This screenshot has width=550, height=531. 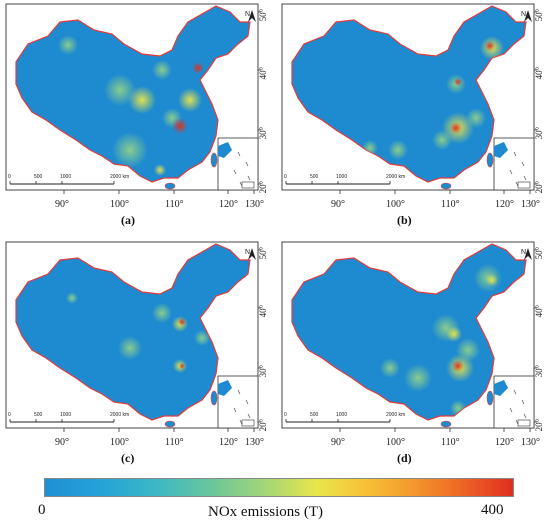 What do you see at coordinates (279, 487) in the screenshot?
I see `colorbar-gradient` at bounding box center [279, 487].